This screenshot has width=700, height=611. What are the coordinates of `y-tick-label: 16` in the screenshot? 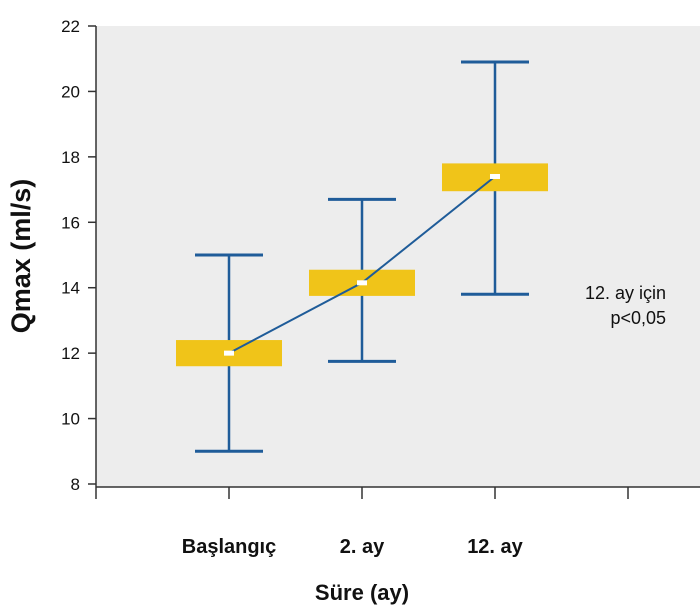 It's located at (70, 222).